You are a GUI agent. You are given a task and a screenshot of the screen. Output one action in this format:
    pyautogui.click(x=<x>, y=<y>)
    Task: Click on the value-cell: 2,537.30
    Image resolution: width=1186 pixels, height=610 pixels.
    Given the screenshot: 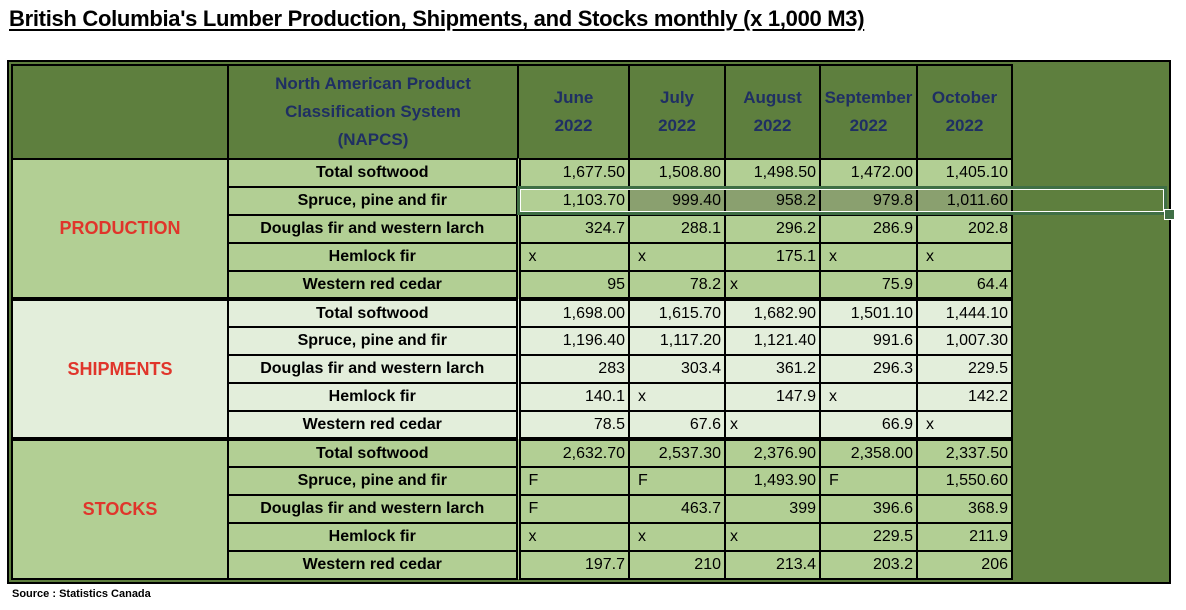 What is the action you would take?
    pyautogui.click(x=677, y=452)
    